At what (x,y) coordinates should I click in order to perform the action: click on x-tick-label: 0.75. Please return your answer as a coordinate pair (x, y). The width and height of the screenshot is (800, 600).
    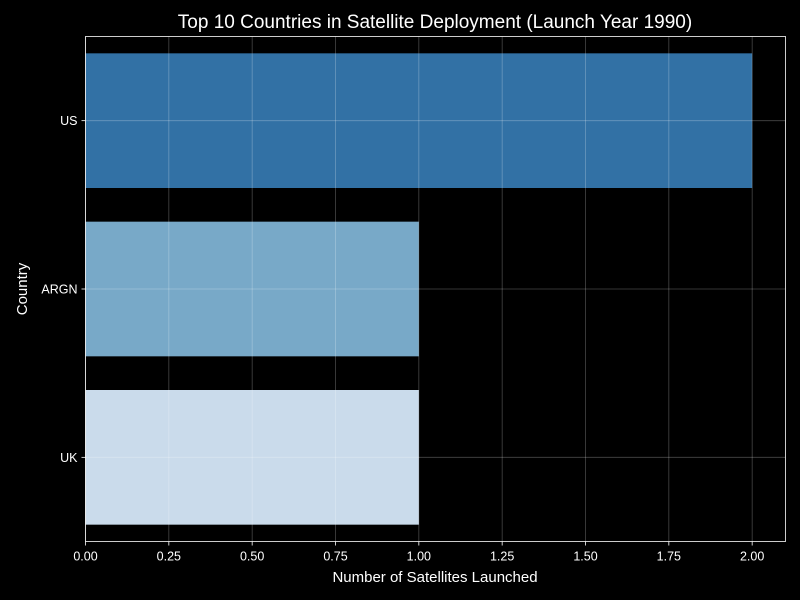
    Looking at the image, I should click on (335, 557).